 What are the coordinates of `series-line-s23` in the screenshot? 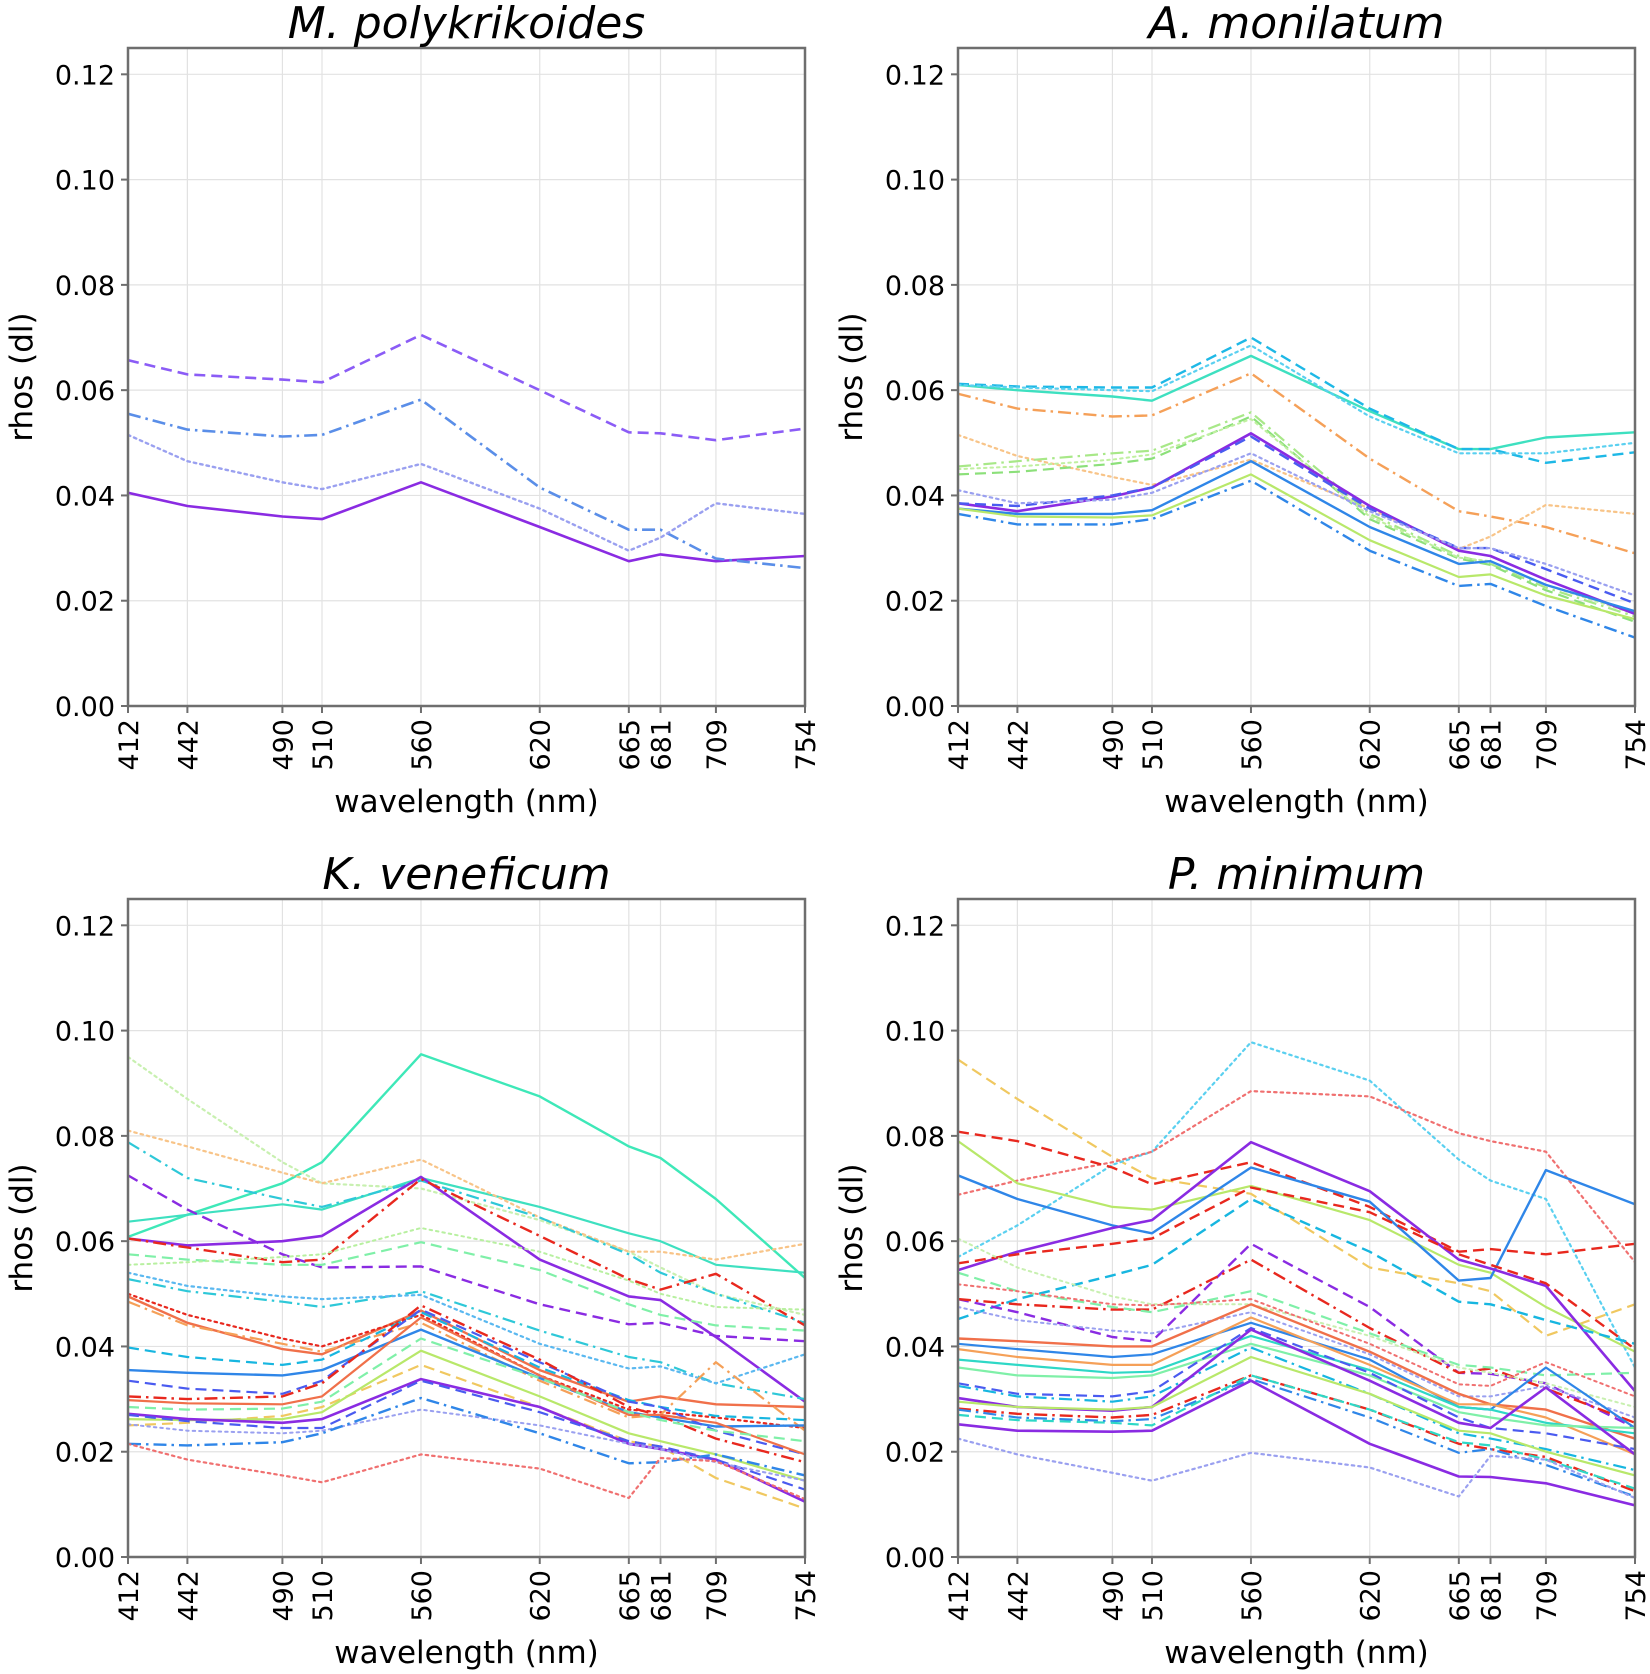 It's located at (466, 1415).